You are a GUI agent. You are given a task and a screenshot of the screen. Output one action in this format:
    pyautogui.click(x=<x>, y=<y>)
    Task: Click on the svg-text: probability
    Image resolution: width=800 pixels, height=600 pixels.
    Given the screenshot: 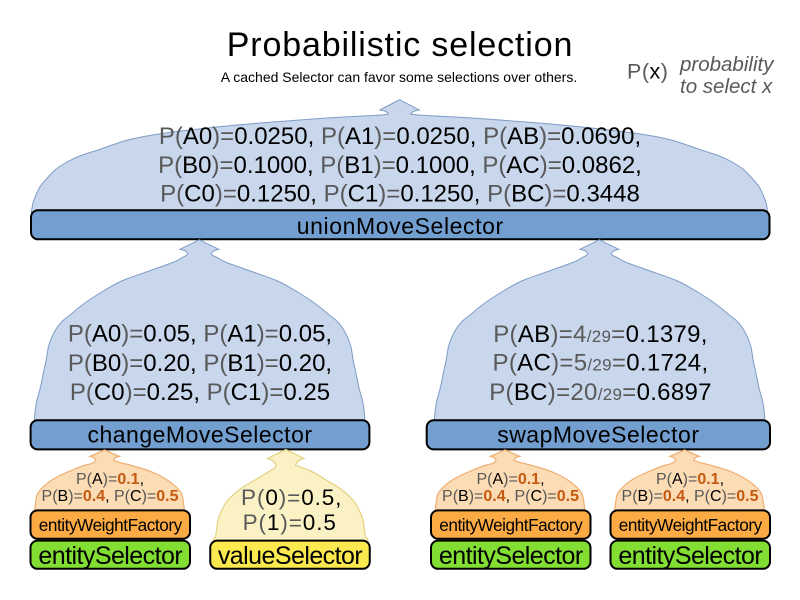 What is the action you would take?
    pyautogui.click(x=727, y=64)
    